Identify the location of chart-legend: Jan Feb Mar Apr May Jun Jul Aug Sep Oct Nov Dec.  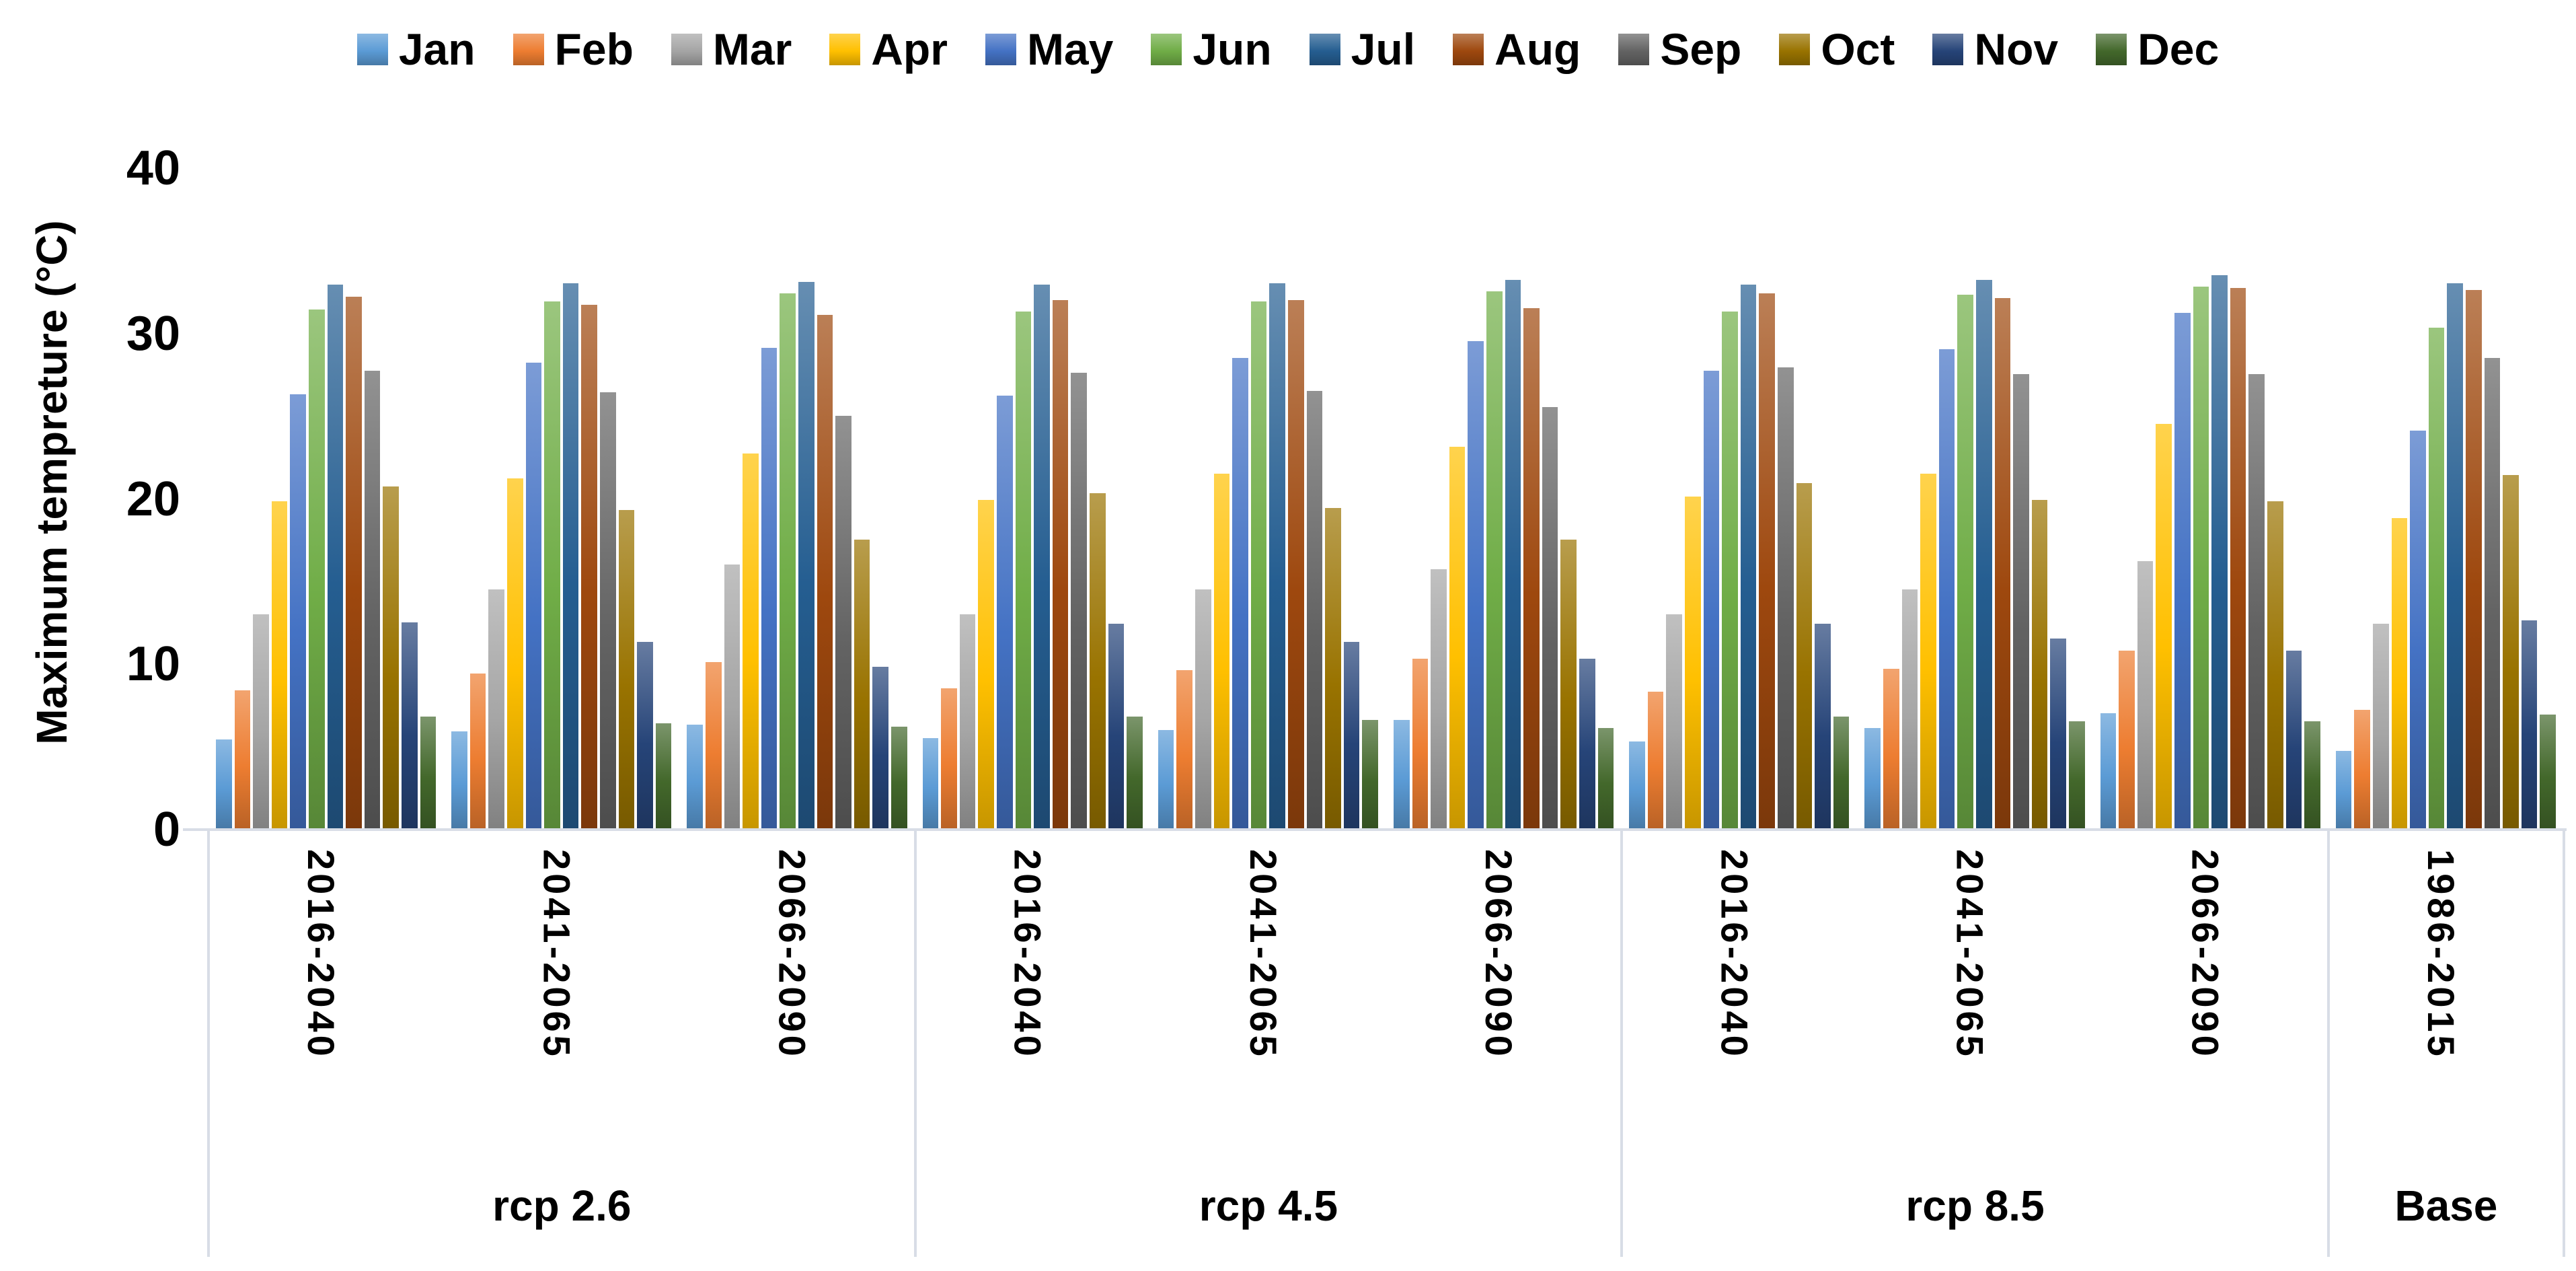
(1288, 49).